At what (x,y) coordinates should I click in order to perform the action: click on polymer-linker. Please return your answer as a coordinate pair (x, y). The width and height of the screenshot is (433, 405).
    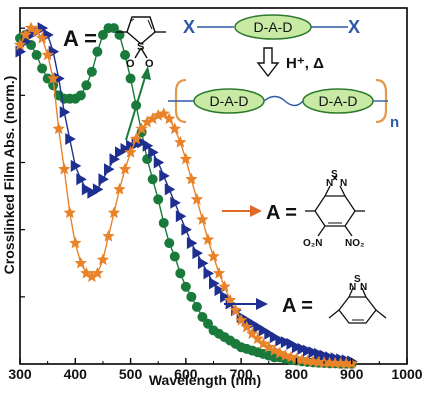
    Looking at the image, I should click on (283, 101).